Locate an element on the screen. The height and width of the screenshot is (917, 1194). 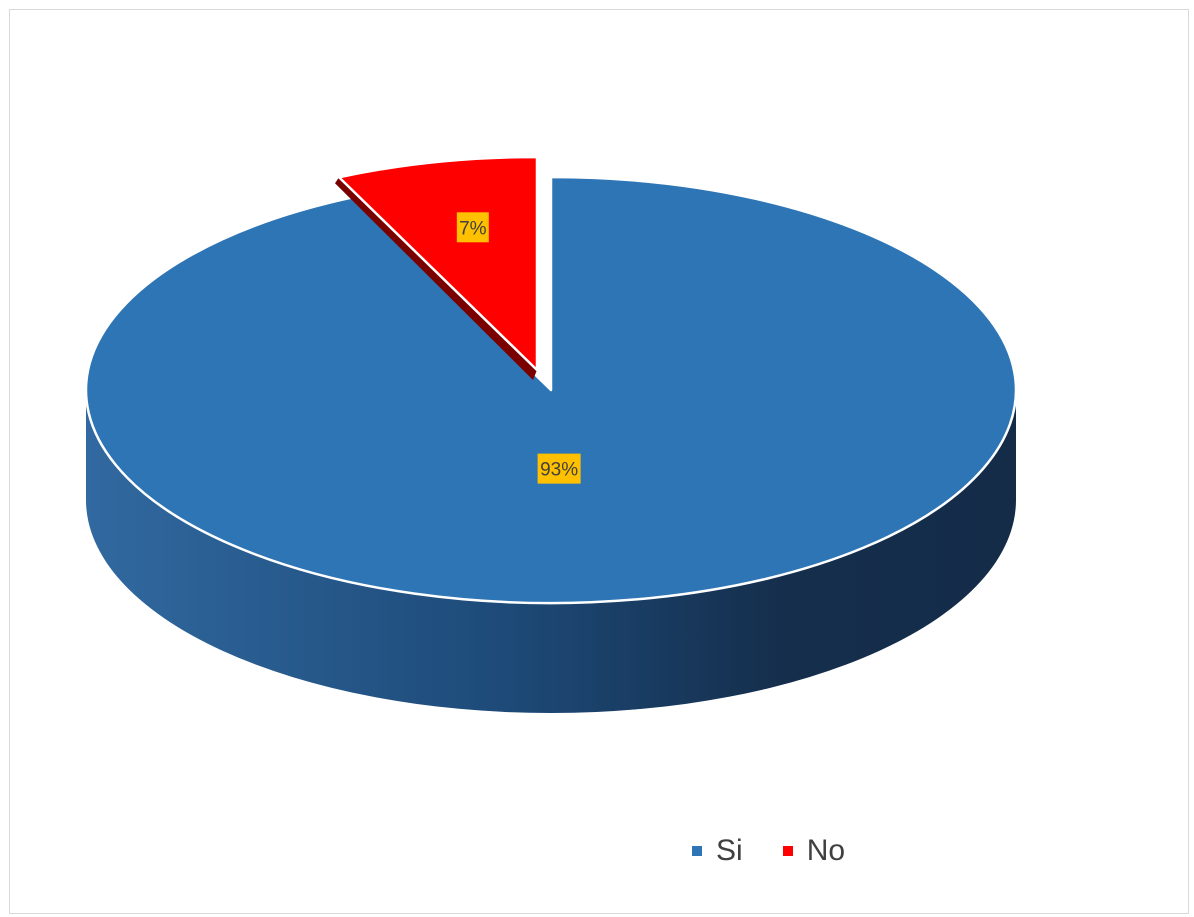
pie-slice-no is located at coordinates (437, 267).